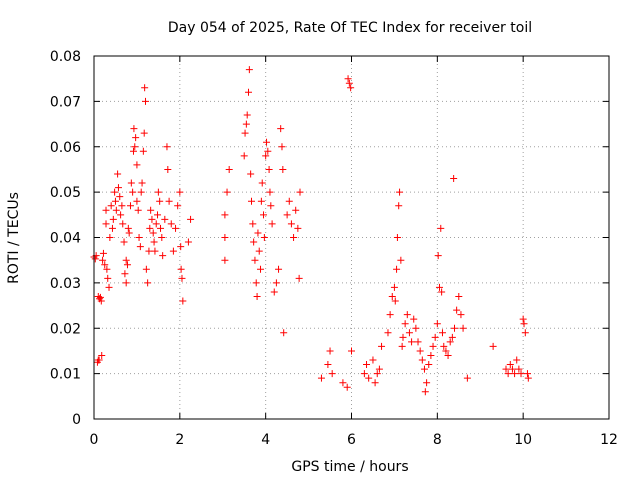 Image resolution: width=640 pixels, height=480 pixels. What do you see at coordinates (65, 239) in the screenshot?
I see `y-tick-label: 0.04` at bounding box center [65, 239].